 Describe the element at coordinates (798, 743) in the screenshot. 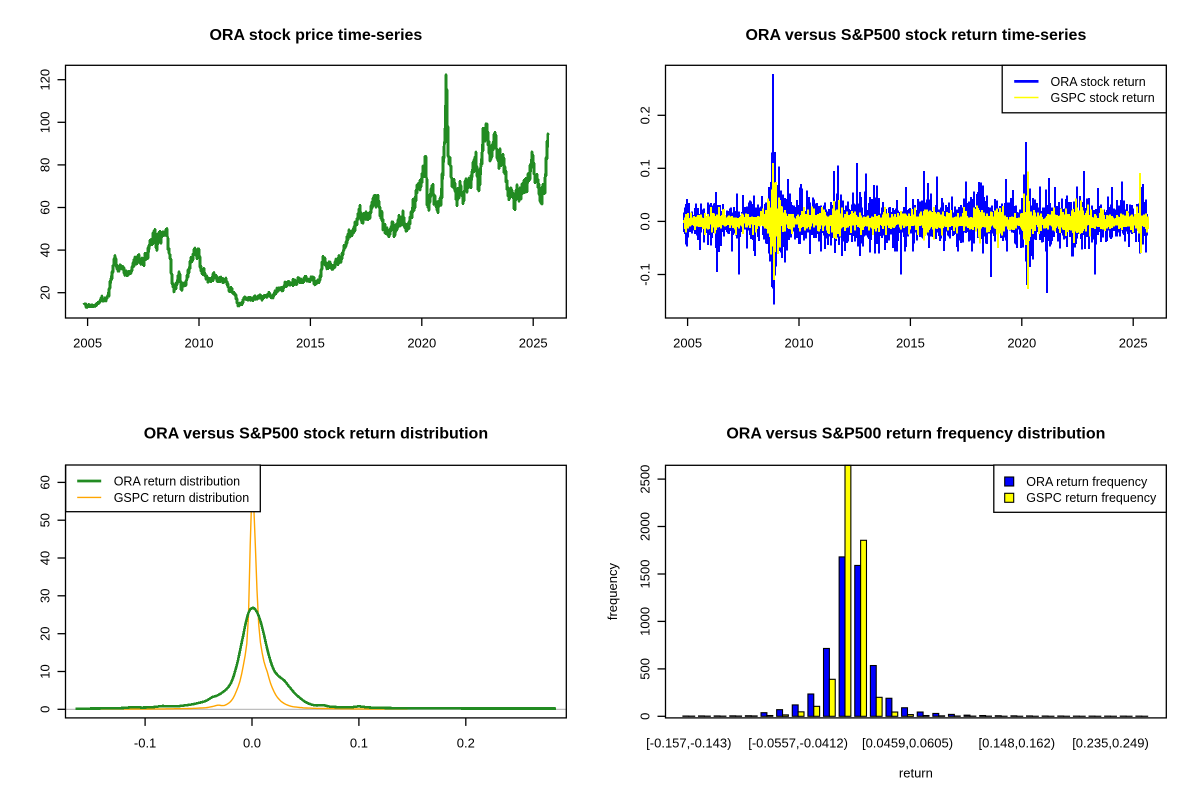

I see `svg-text: [-0.0557,-0.0412)` at that location.